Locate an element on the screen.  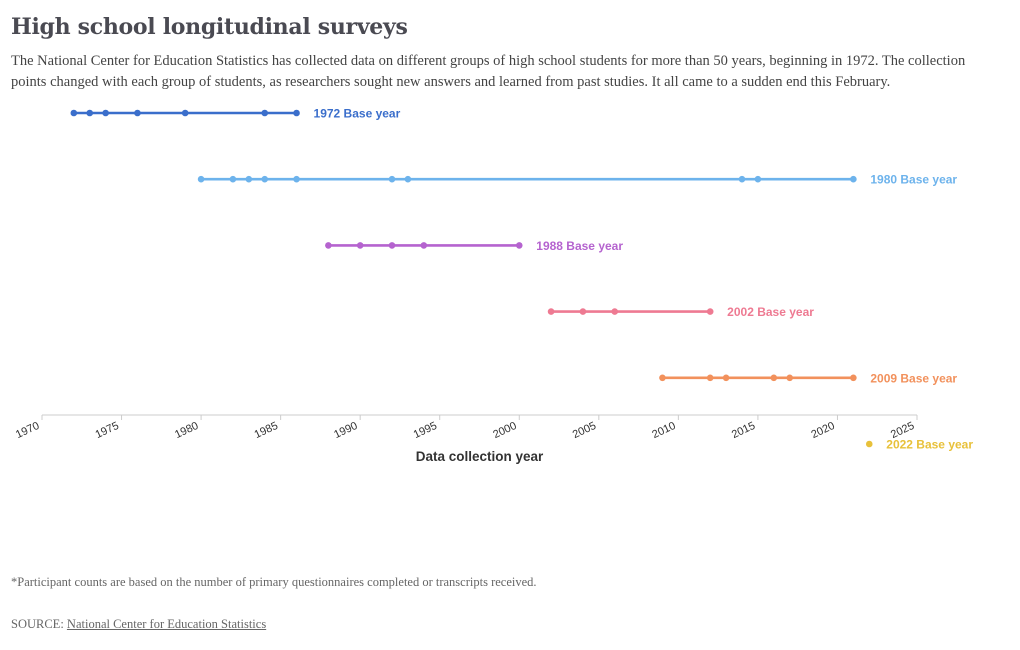
x-tick-label: 1995 is located at coordinates (425, 430).